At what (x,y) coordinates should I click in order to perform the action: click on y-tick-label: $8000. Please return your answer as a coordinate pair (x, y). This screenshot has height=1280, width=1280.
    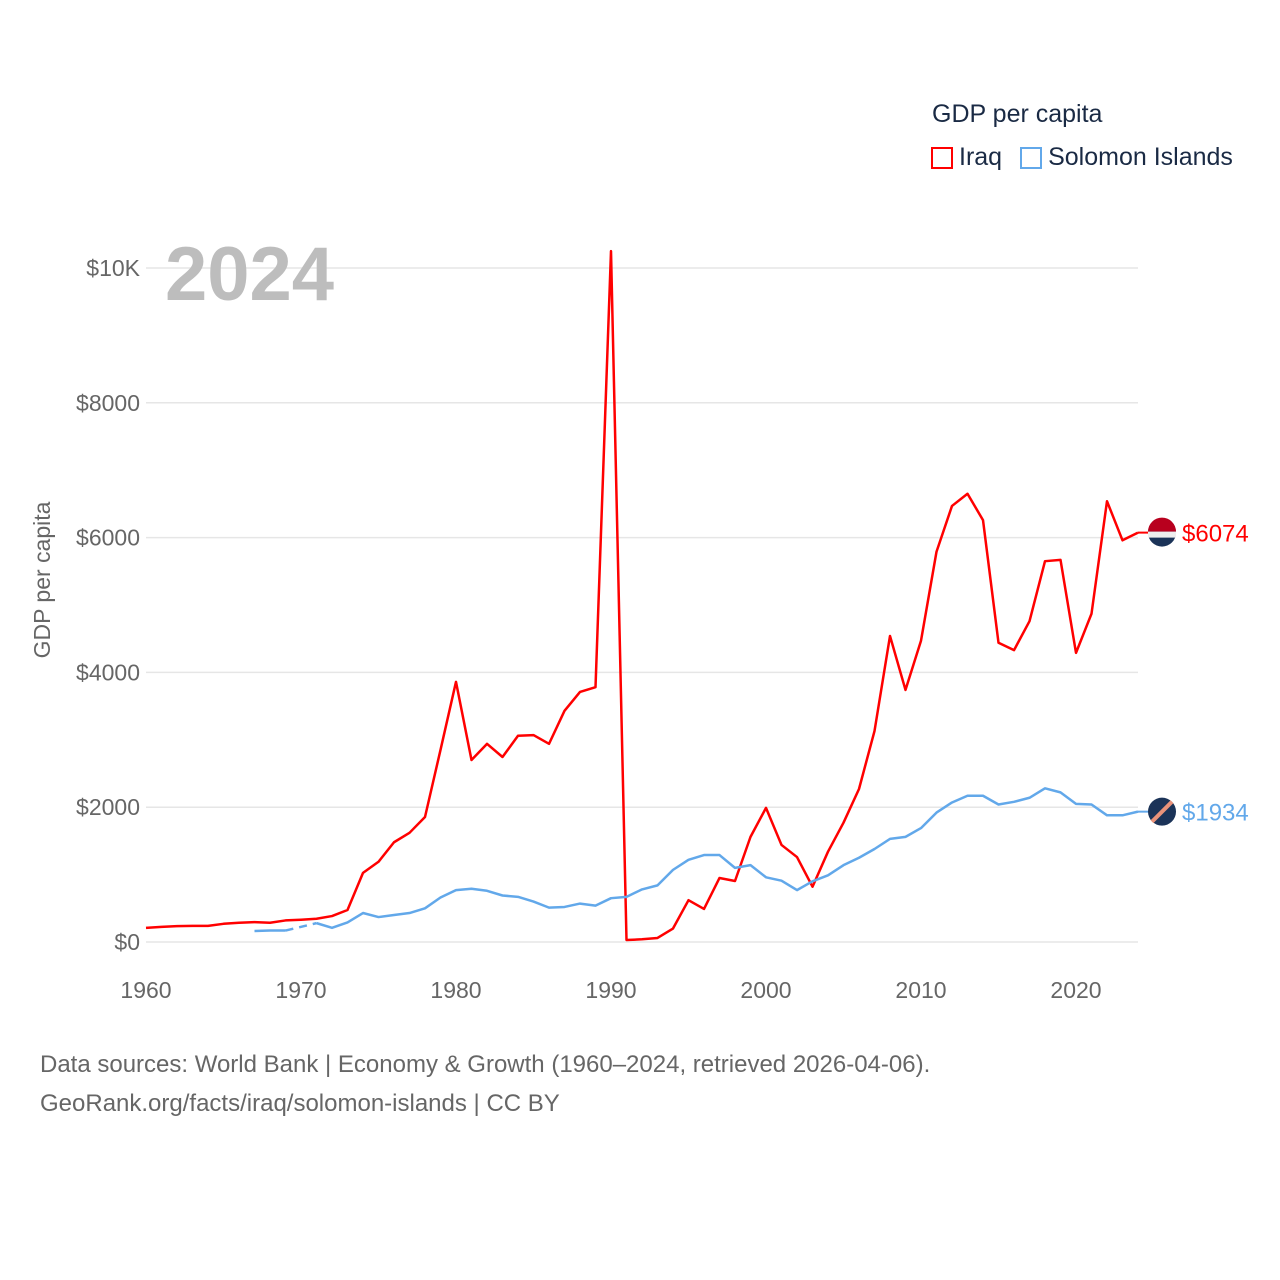
    Looking at the image, I should click on (108, 403).